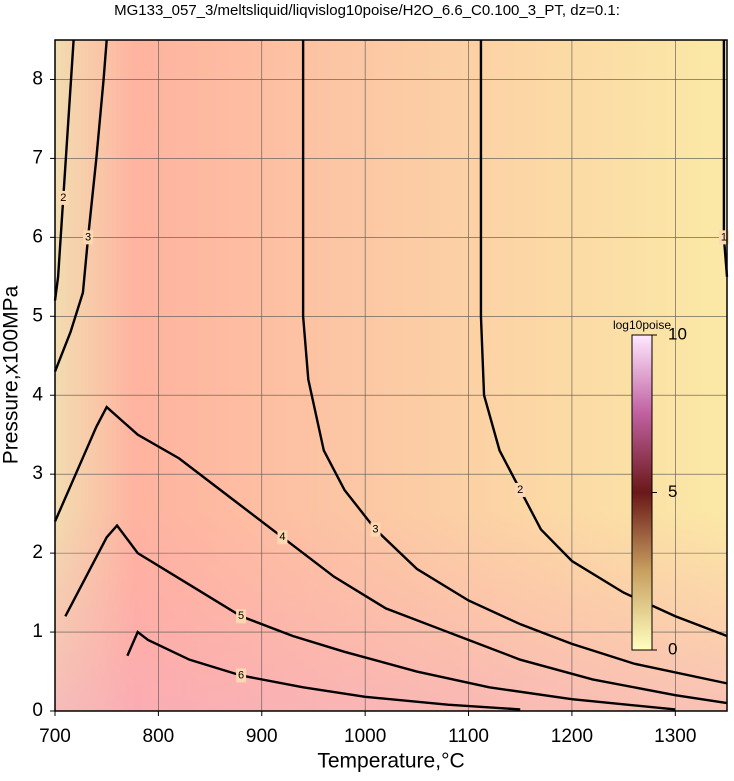 The height and width of the screenshot is (781, 734). Describe the element at coordinates (725, 158) in the screenshot. I see `contour-line` at that location.